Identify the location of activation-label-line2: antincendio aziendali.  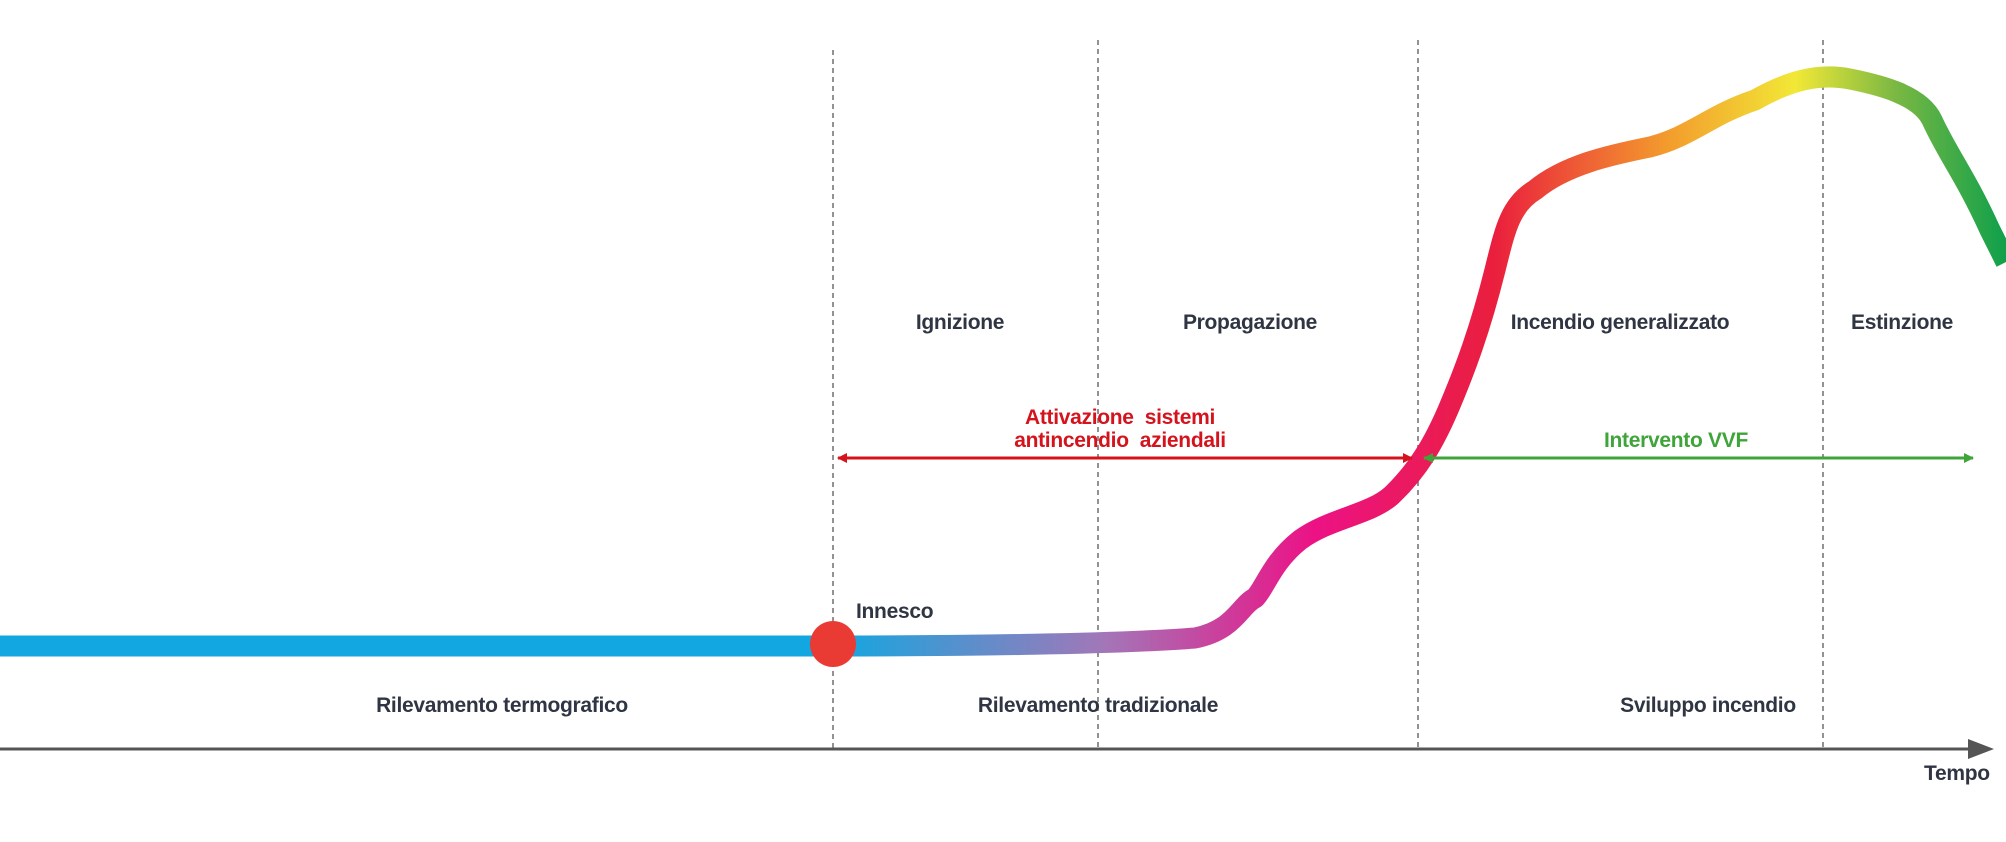
(1120, 440).